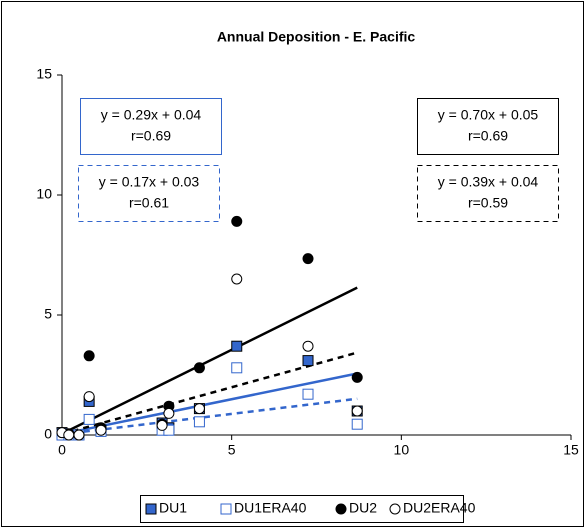 This screenshot has width=586, height=529. Describe the element at coordinates (439, 508) in the screenshot. I see `legend-label: DU2ERA40` at that location.